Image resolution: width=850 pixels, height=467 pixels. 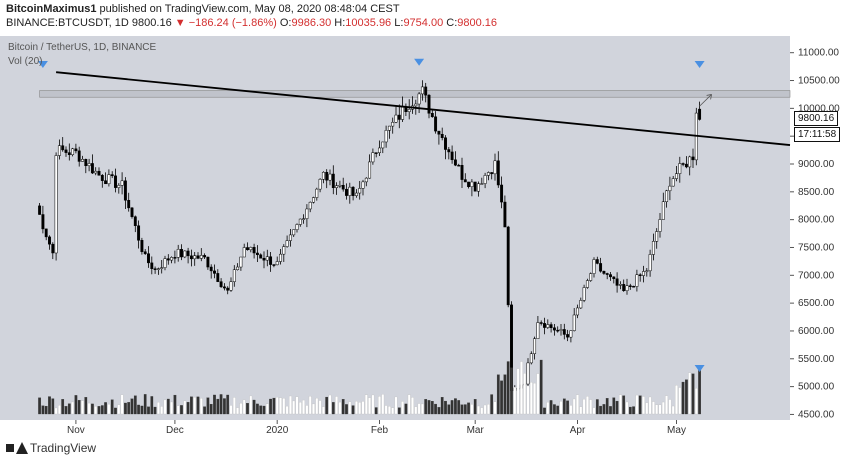 I want to click on x-tick-label: Nov, so click(x=76, y=430).